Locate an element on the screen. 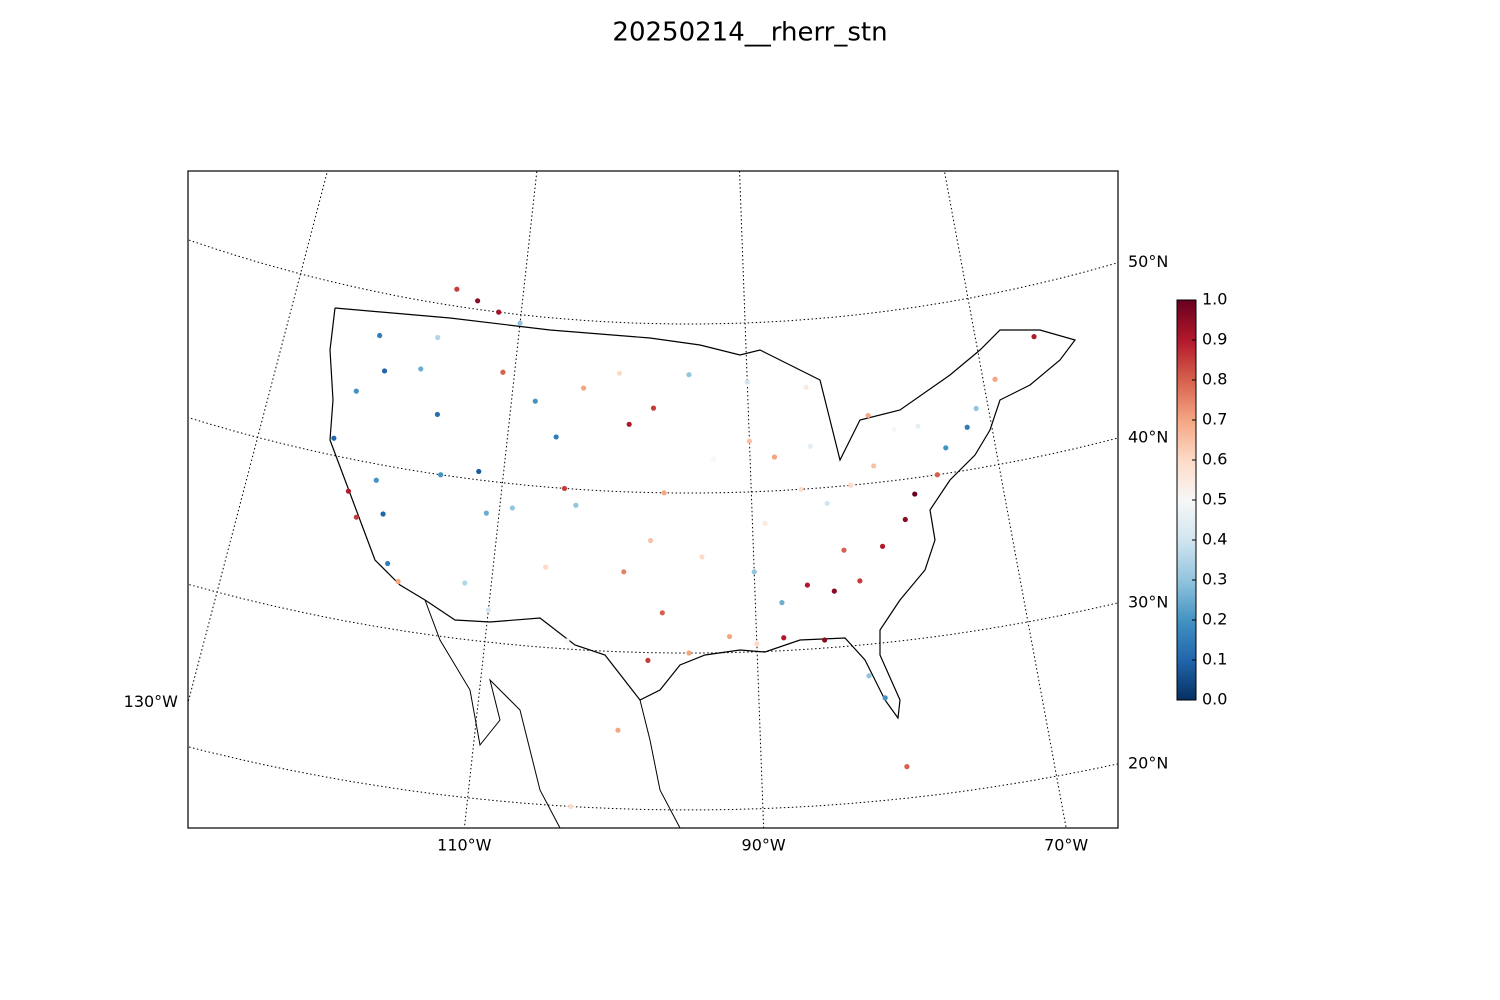 The height and width of the screenshot is (1000, 1500). x-tick-label: 90°W is located at coordinates (764, 845).